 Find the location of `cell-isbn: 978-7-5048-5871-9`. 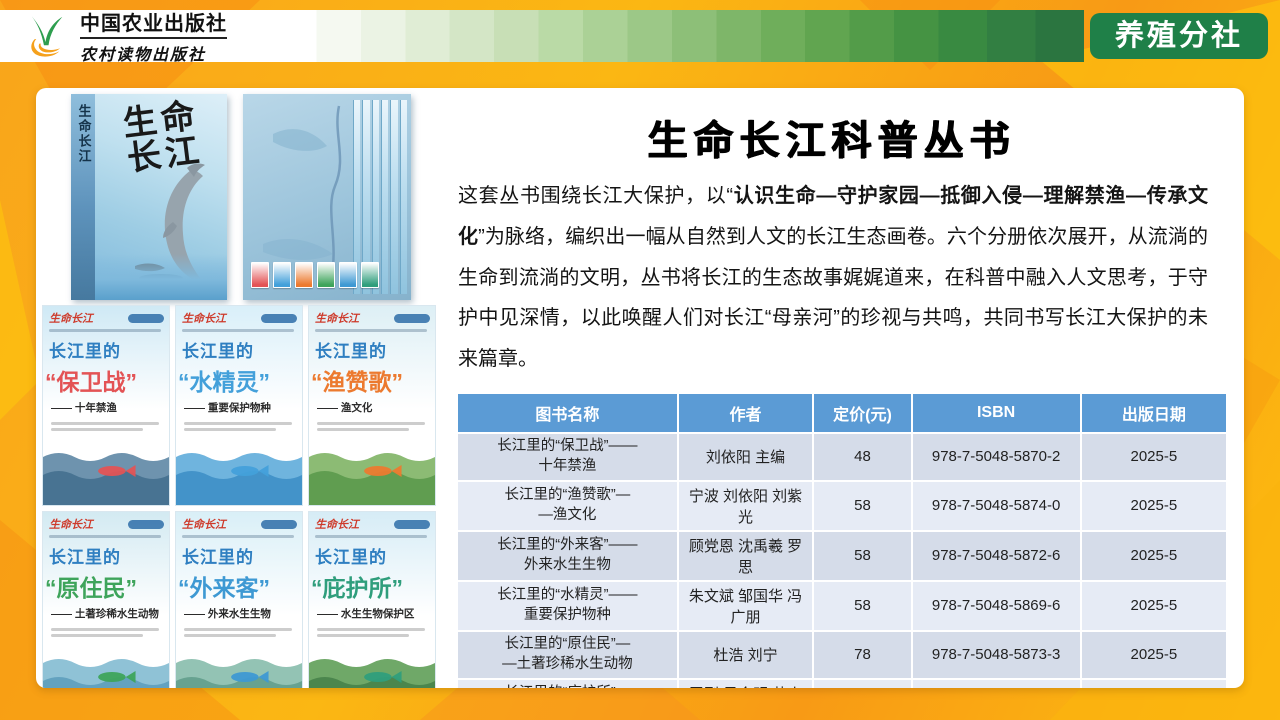

cell-isbn: 978-7-5048-5871-9 is located at coordinates (996, 682).